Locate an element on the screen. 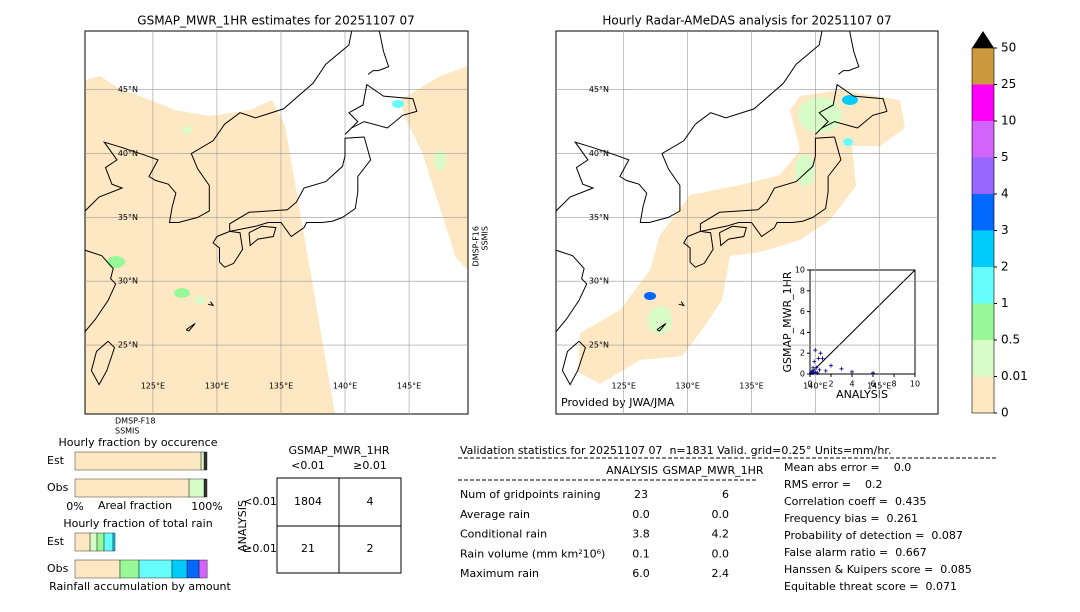  column-label: <0.01 is located at coordinates (308, 465).